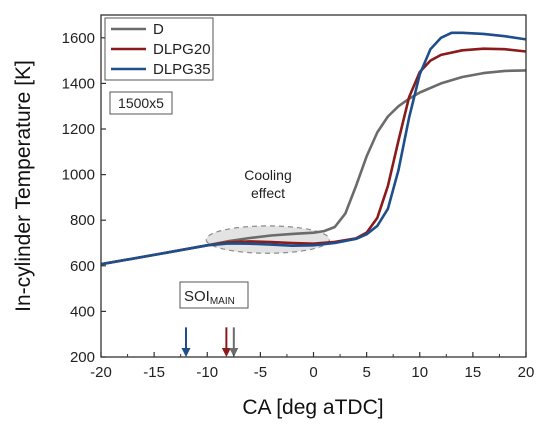 The width and height of the screenshot is (550, 431). Describe the element at coordinates (154, 372) in the screenshot. I see `x-tick-label: -15` at that location.